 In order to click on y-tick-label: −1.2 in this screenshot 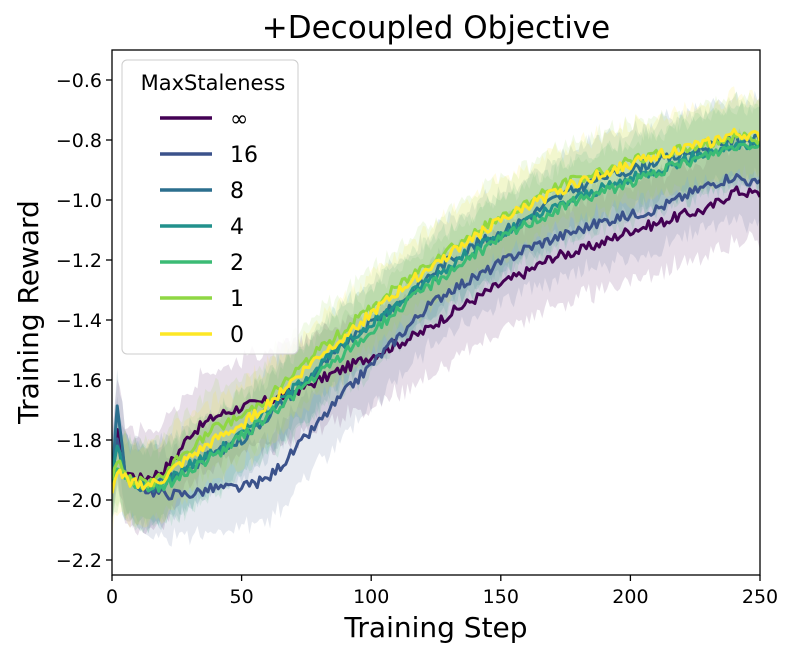, I will do `click(79, 261)`.